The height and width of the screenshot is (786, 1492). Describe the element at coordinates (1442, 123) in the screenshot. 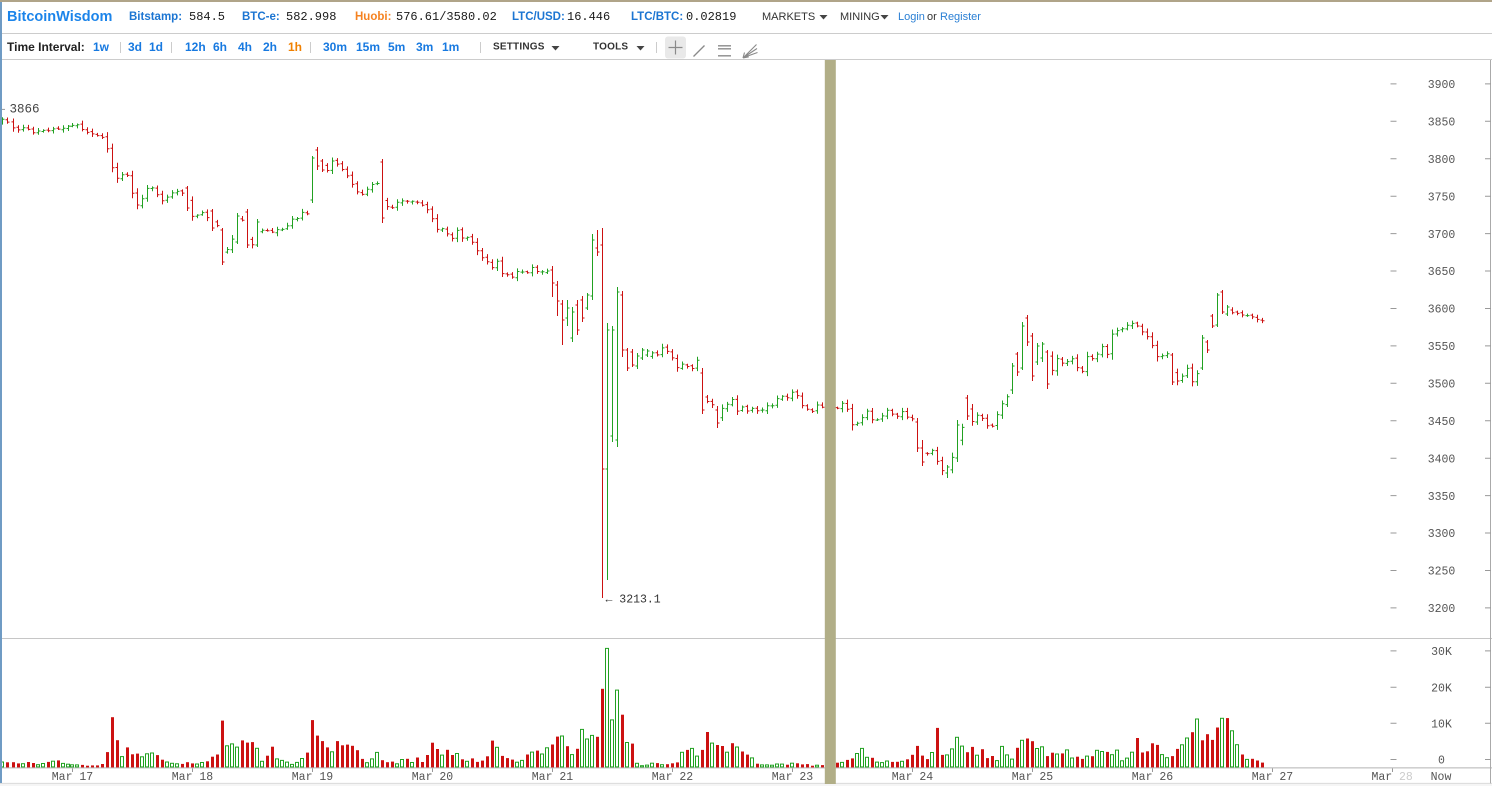

I see `svg-text: 3850` at that location.